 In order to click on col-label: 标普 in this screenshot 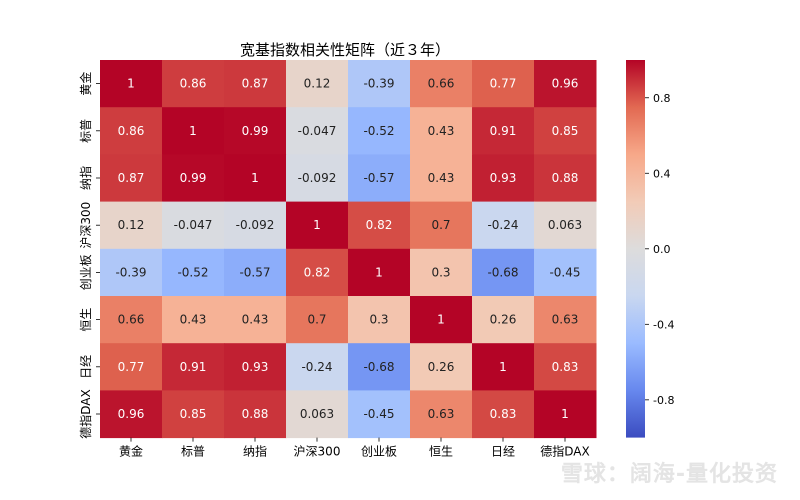, I will do `click(193, 452)`.